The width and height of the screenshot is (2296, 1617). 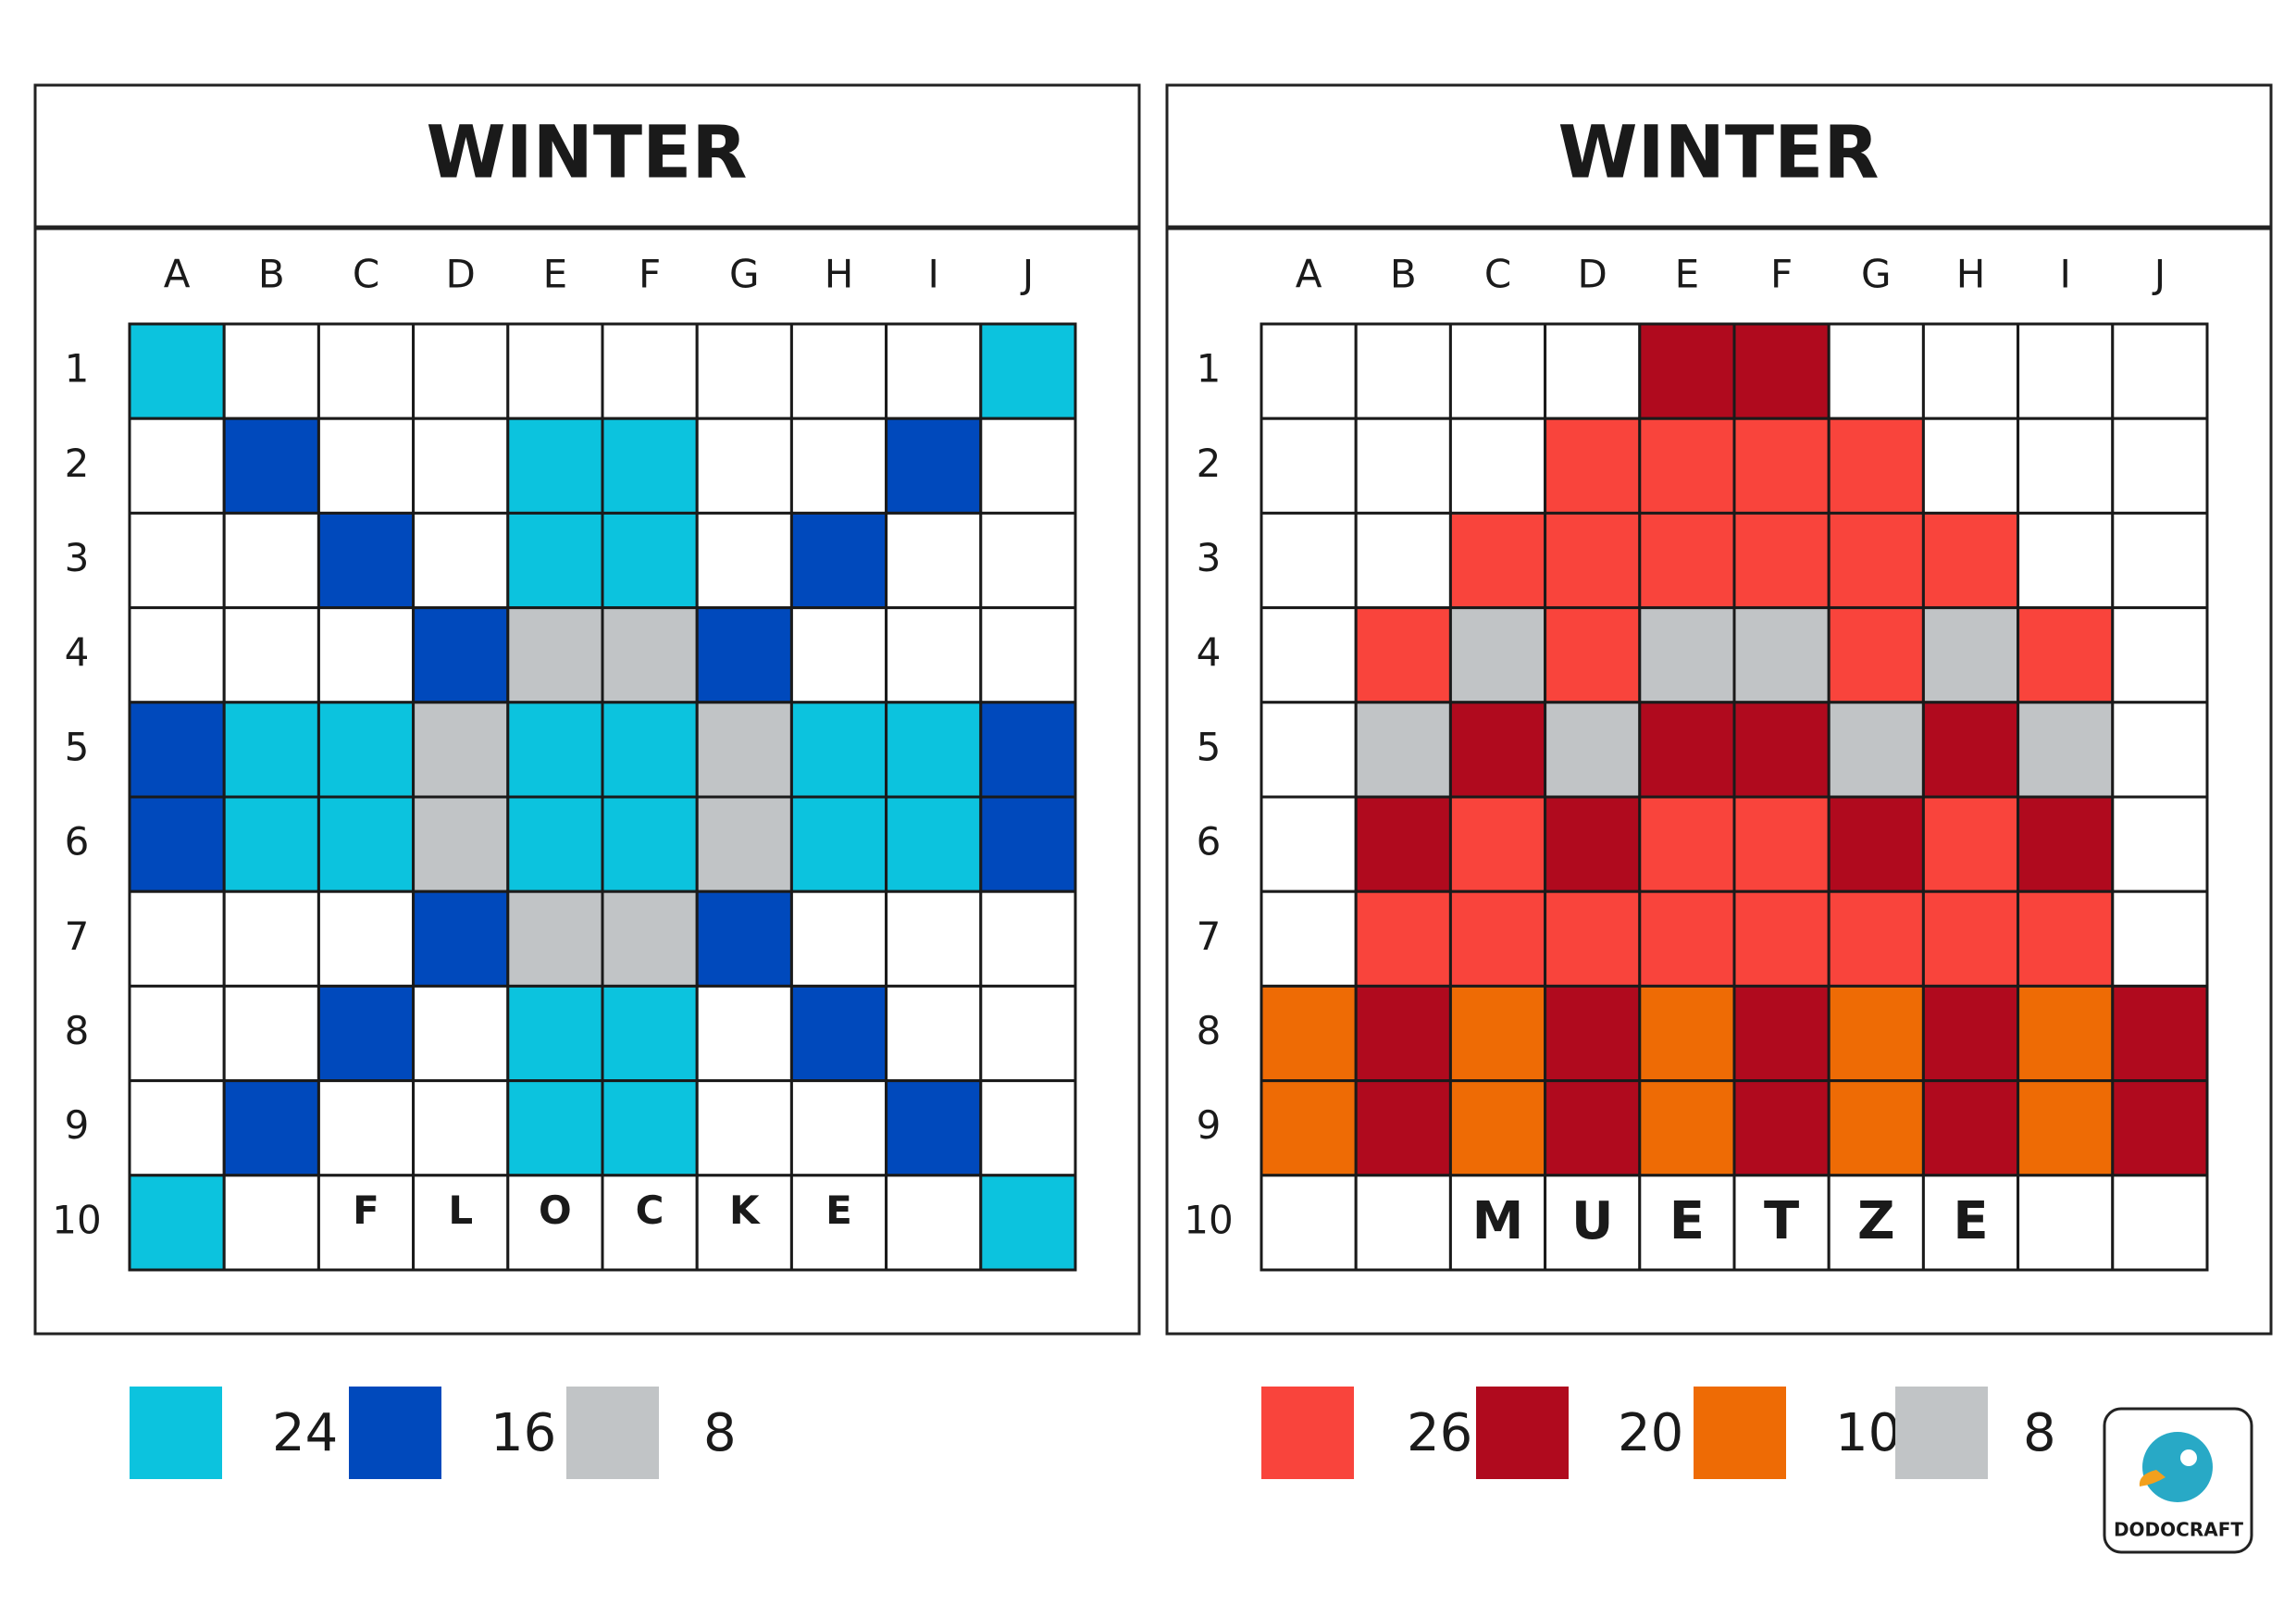 I want to click on column-label: B, so click(x=272, y=275).